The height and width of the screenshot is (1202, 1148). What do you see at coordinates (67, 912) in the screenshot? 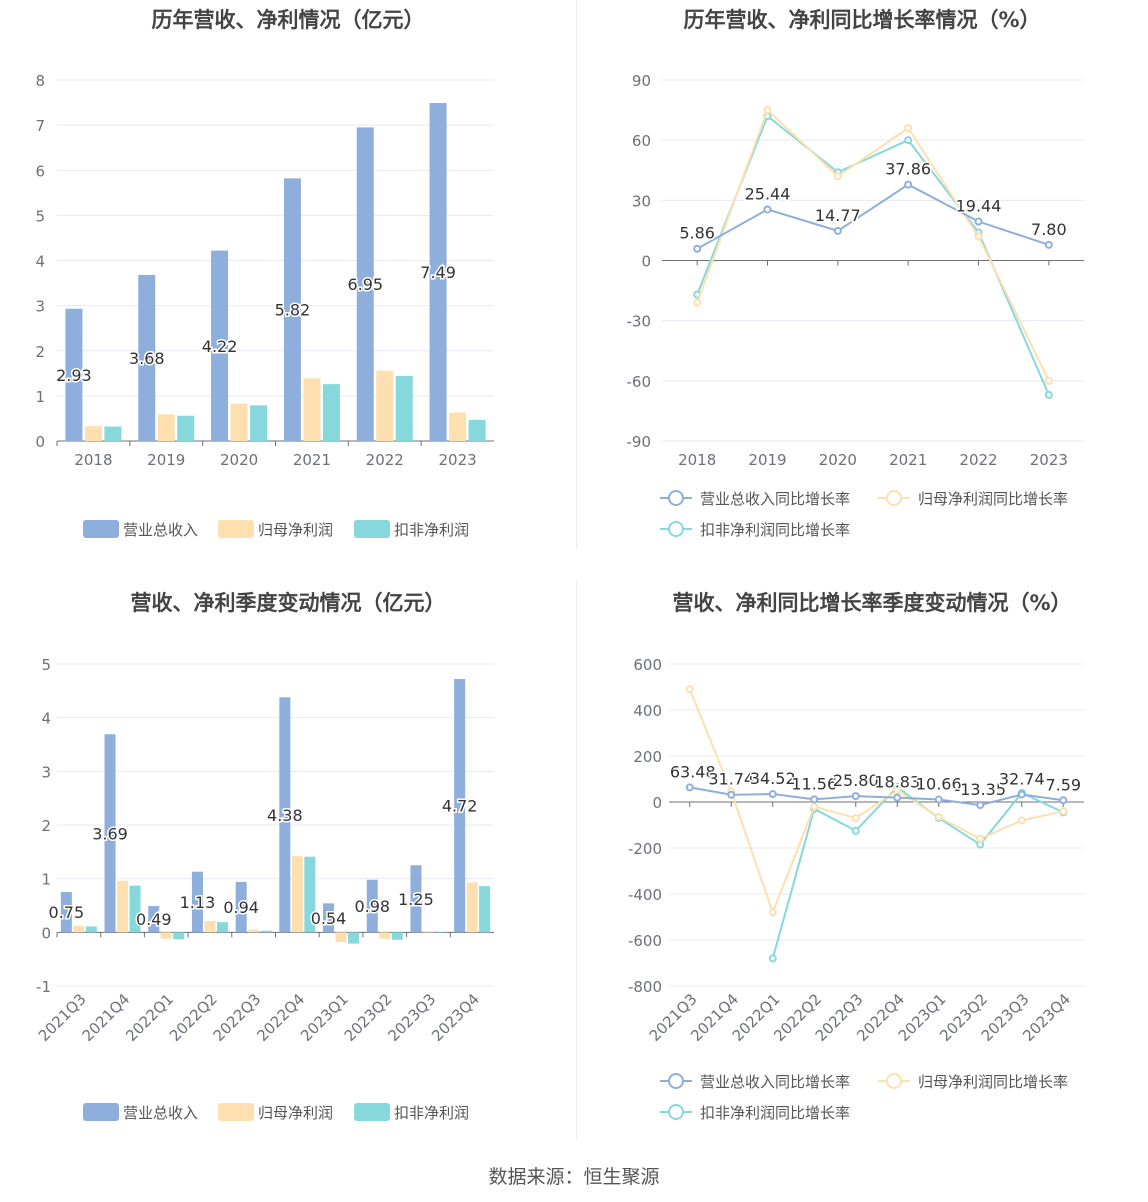
I see `data-label: 0.75` at bounding box center [67, 912].